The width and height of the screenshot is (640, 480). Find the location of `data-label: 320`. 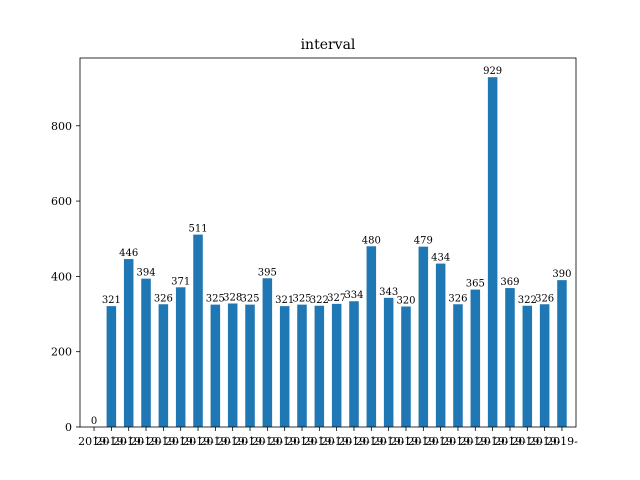

data-label: 320 is located at coordinates (405, 301).